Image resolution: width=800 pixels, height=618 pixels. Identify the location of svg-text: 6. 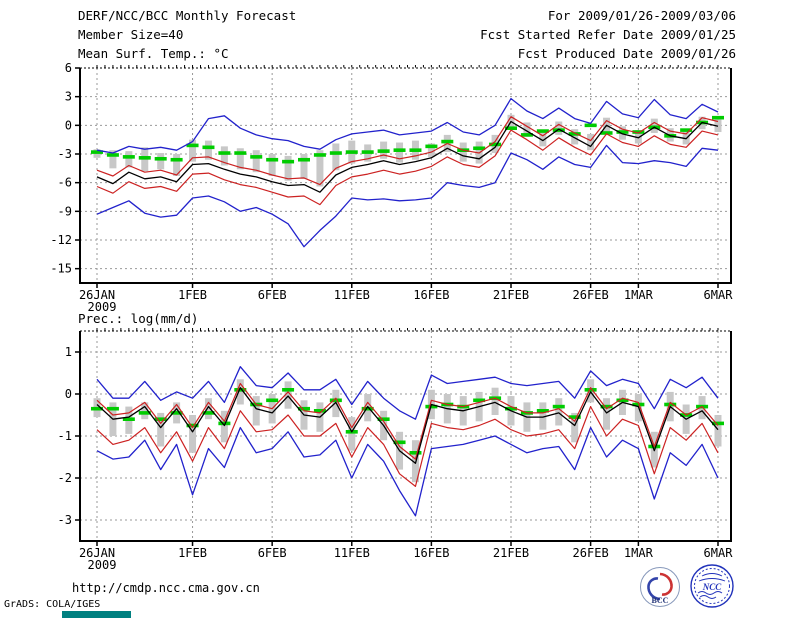
(68, 68).